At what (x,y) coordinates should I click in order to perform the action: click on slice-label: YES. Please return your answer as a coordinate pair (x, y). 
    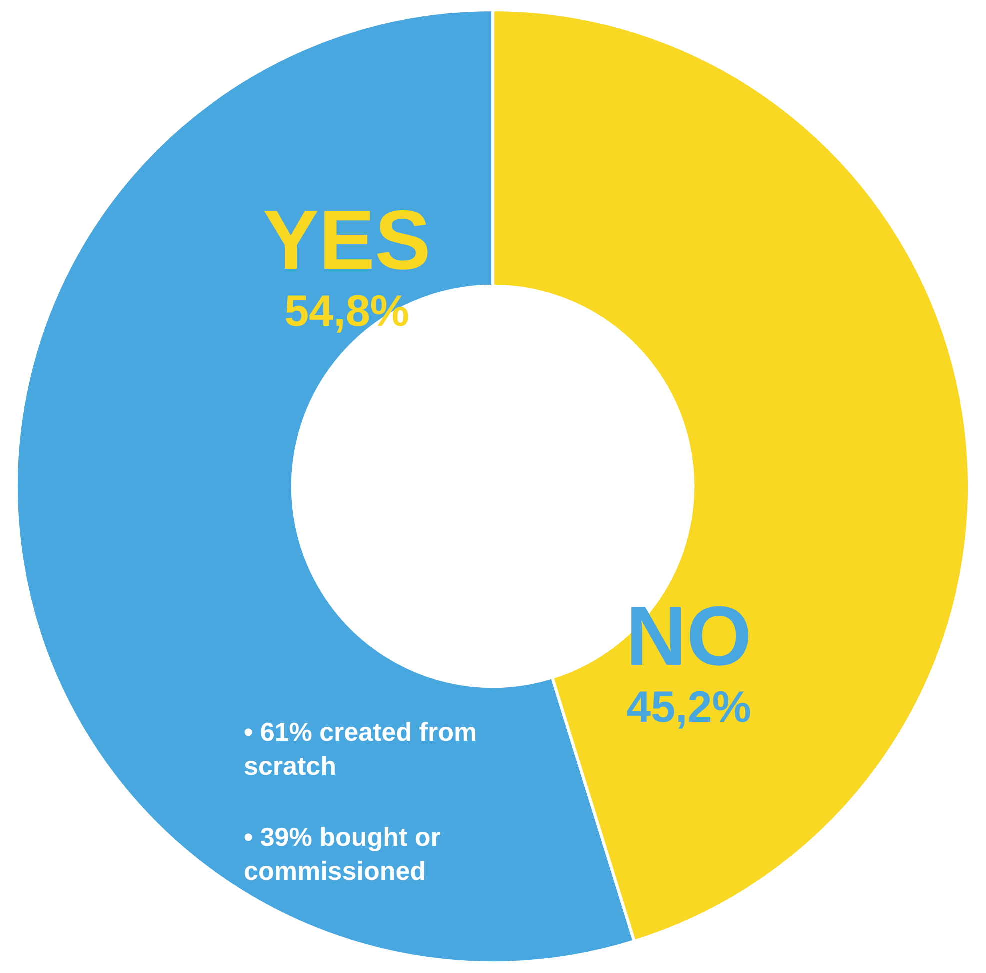
    Looking at the image, I should click on (347, 240).